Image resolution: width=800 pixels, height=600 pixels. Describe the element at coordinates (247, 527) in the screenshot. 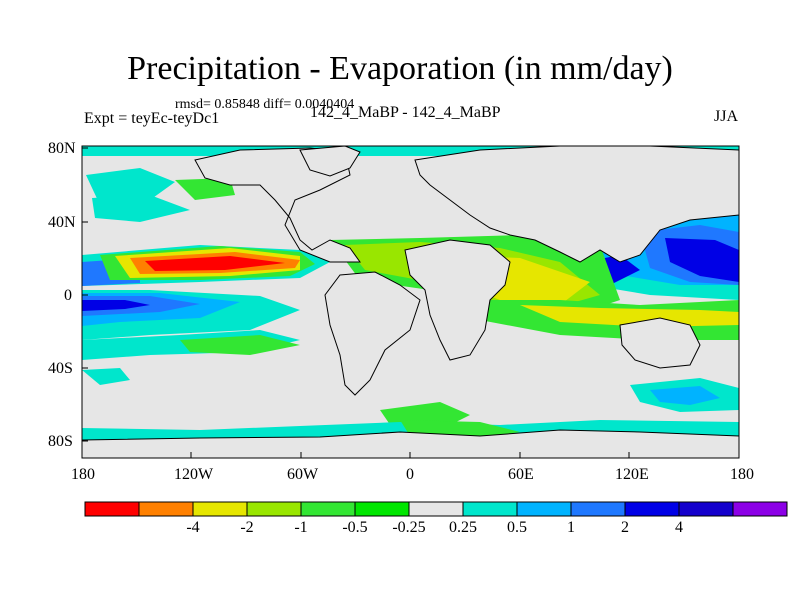

I see `colorbar-label-2: -2` at that location.